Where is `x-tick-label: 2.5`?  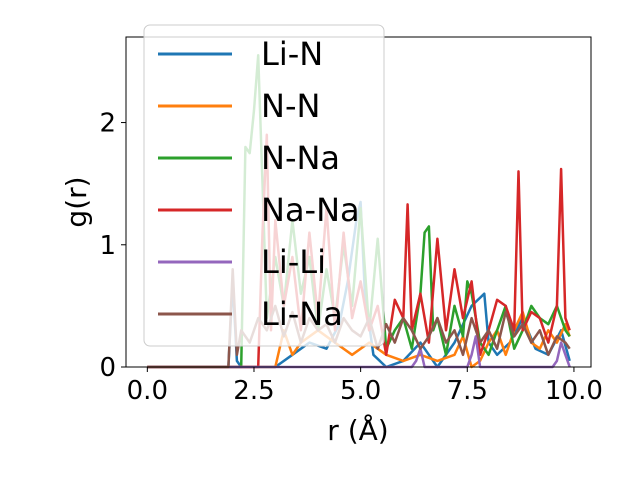
x-tick-label: 2.5 is located at coordinates (253, 391).